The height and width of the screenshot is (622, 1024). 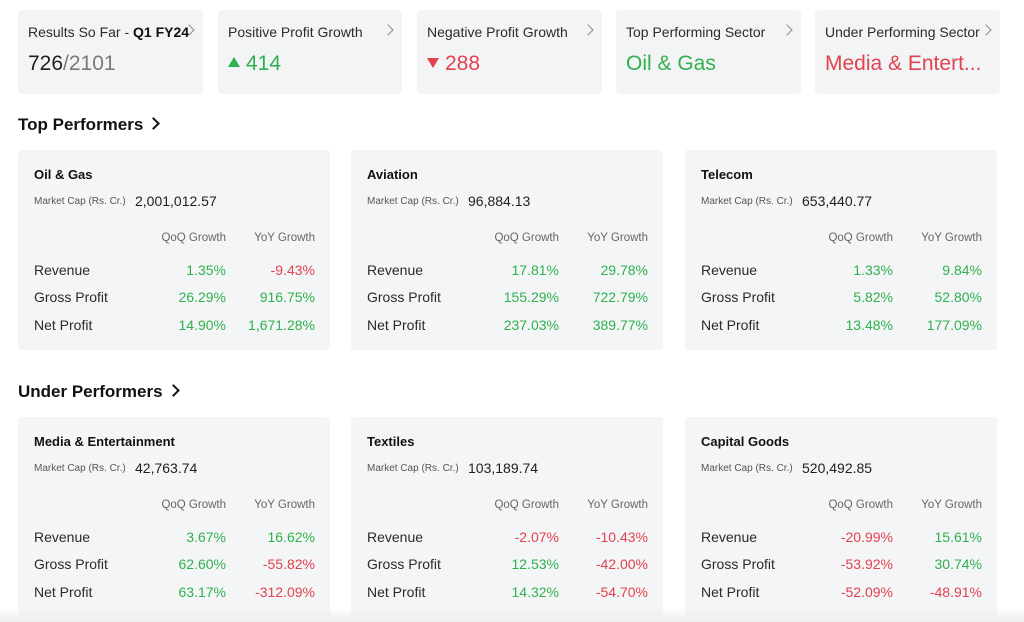 What do you see at coordinates (745, 441) in the screenshot?
I see `sector-name: Capital Goods` at bounding box center [745, 441].